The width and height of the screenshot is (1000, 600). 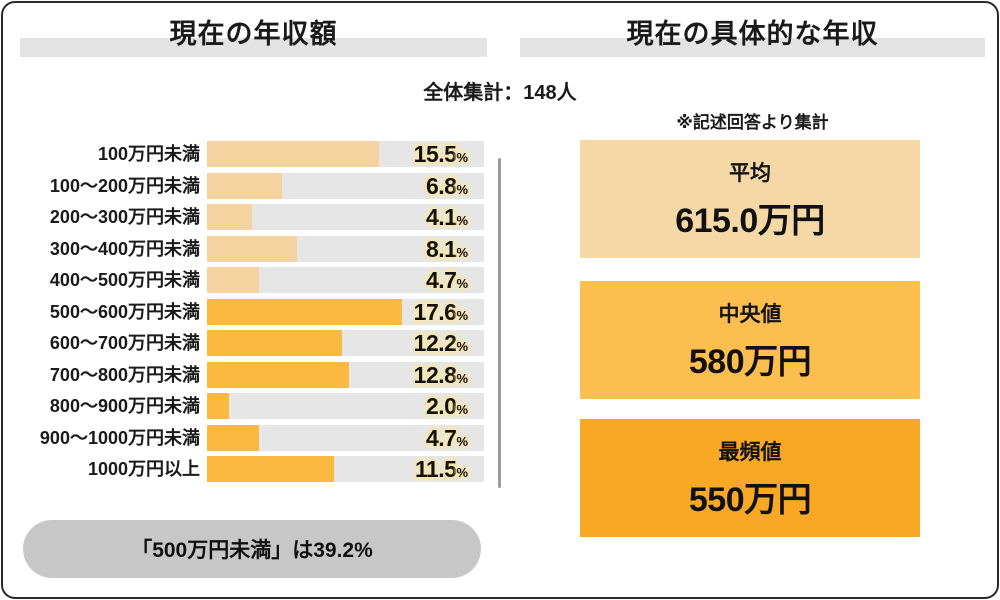 I want to click on bar-value-label: 12.2%, so click(x=441, y=343).